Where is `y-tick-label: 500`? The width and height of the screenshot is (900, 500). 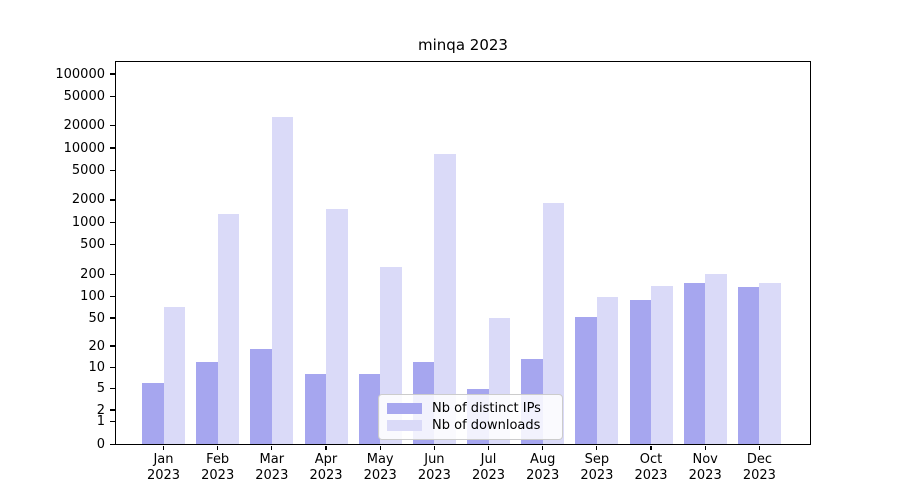
y-tick-label: 500 is located at coordinates (92, 245).